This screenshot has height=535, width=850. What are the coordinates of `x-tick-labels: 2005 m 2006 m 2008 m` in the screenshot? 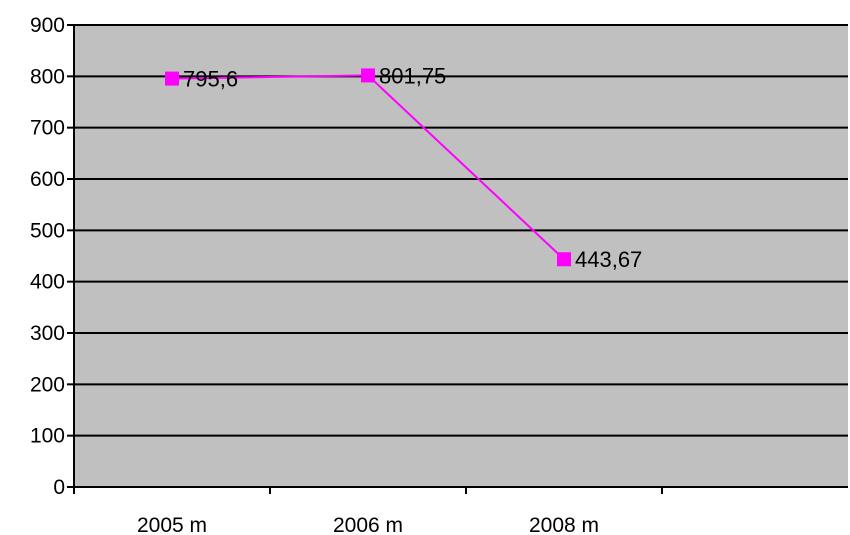 It's located at (368, 524).